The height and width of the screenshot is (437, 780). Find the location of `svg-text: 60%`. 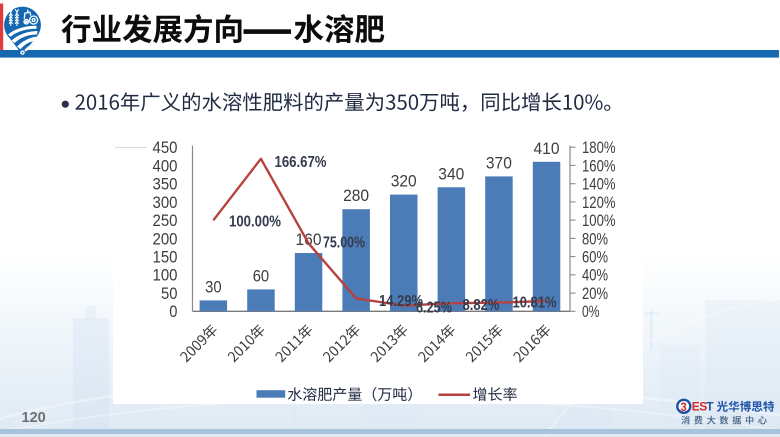

svg-text: 60% is located at coordinates (595, 257).